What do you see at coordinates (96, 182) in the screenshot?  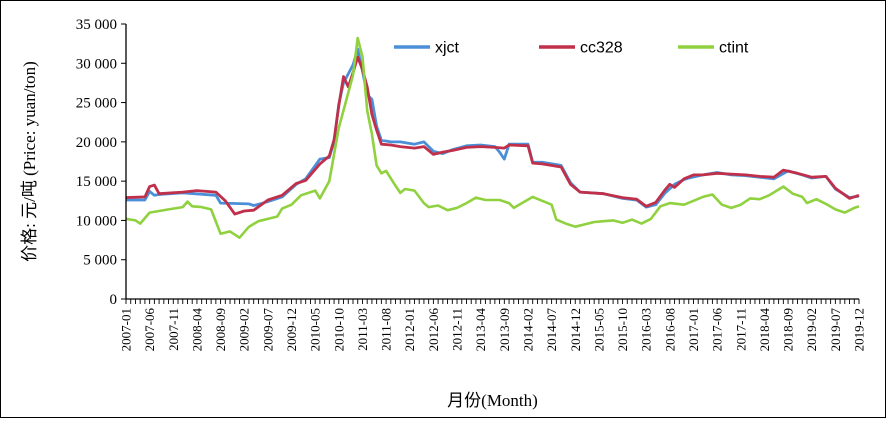 I see `y-tick-label: 15 000` at bounding box center [96, 182].